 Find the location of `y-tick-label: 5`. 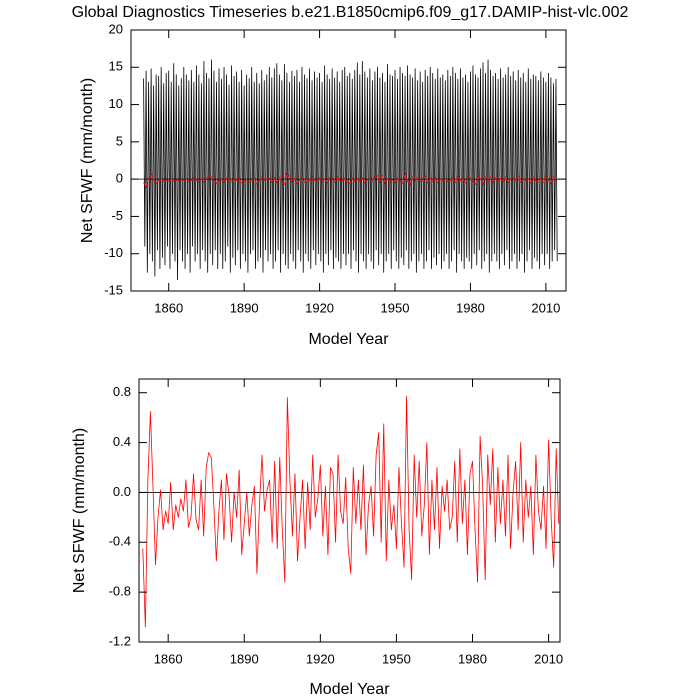

y-tick-label: 5 is located at coordinates (119, 140).